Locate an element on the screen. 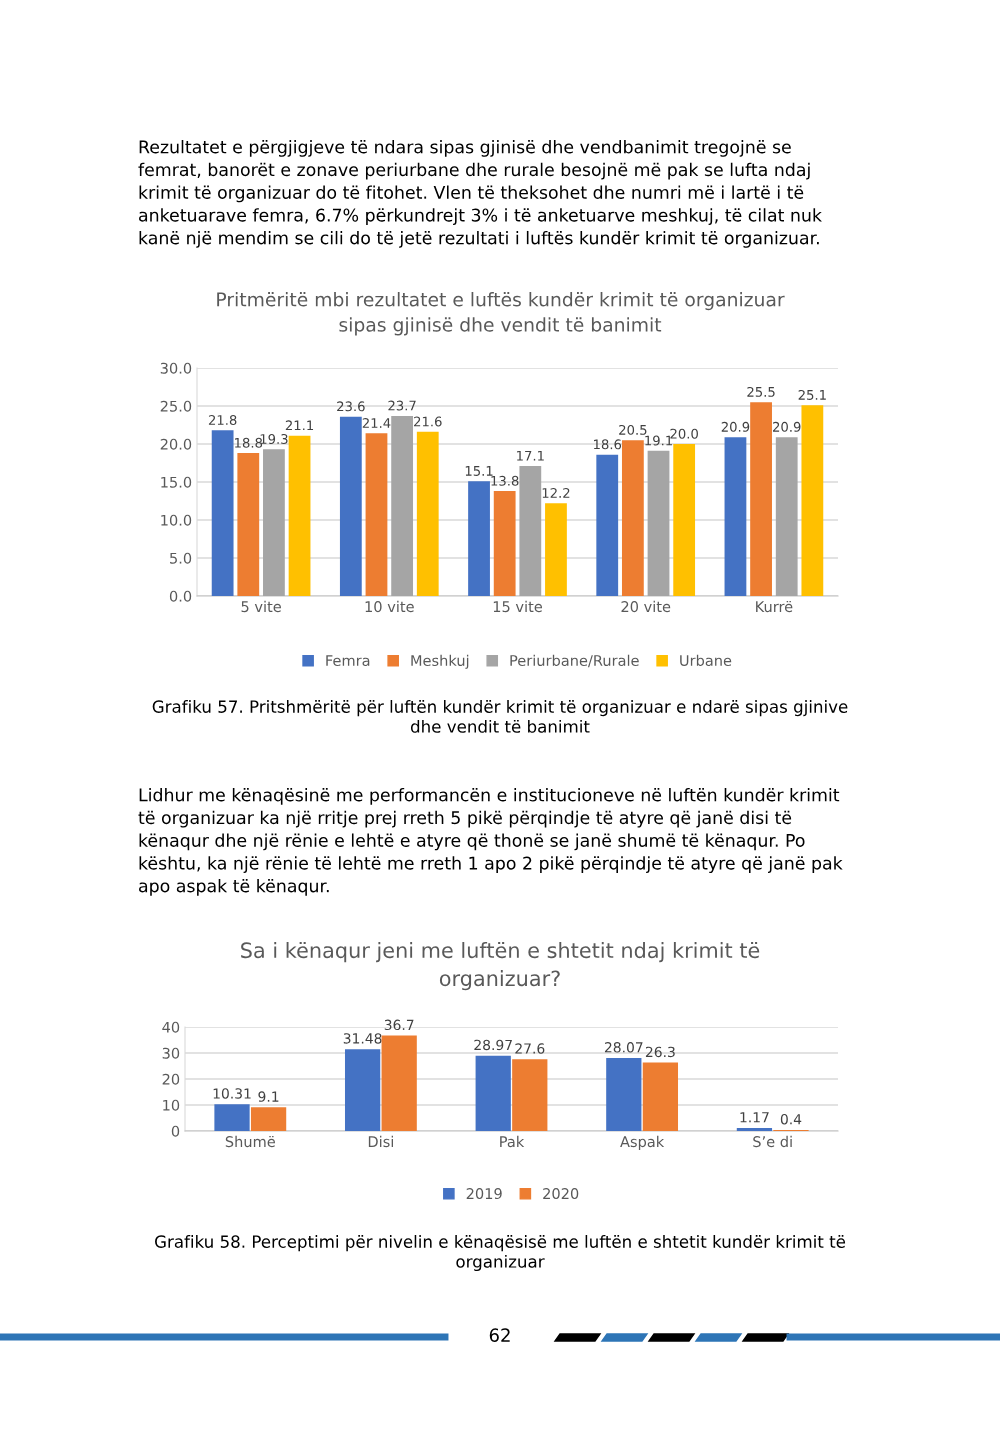 The image size is (1000, 1448). data-label: 19.1 is located at coordinates (658, 440).